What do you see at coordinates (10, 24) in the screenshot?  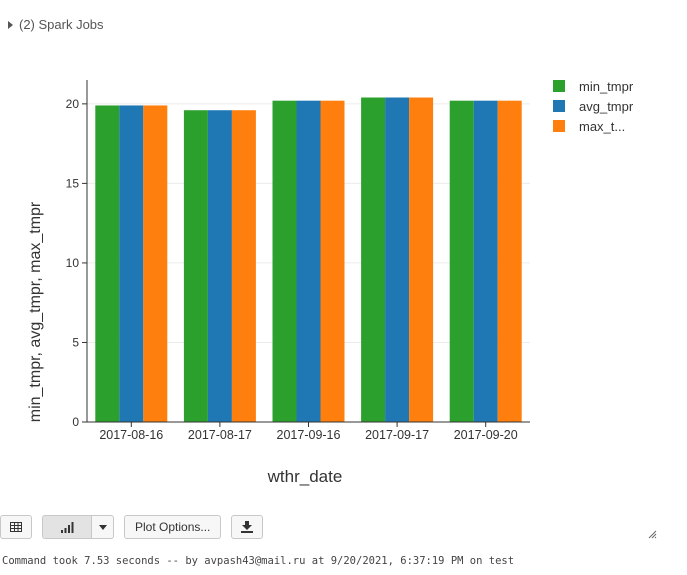 I see `caret-right-icon` at bounding box center [10, 24].